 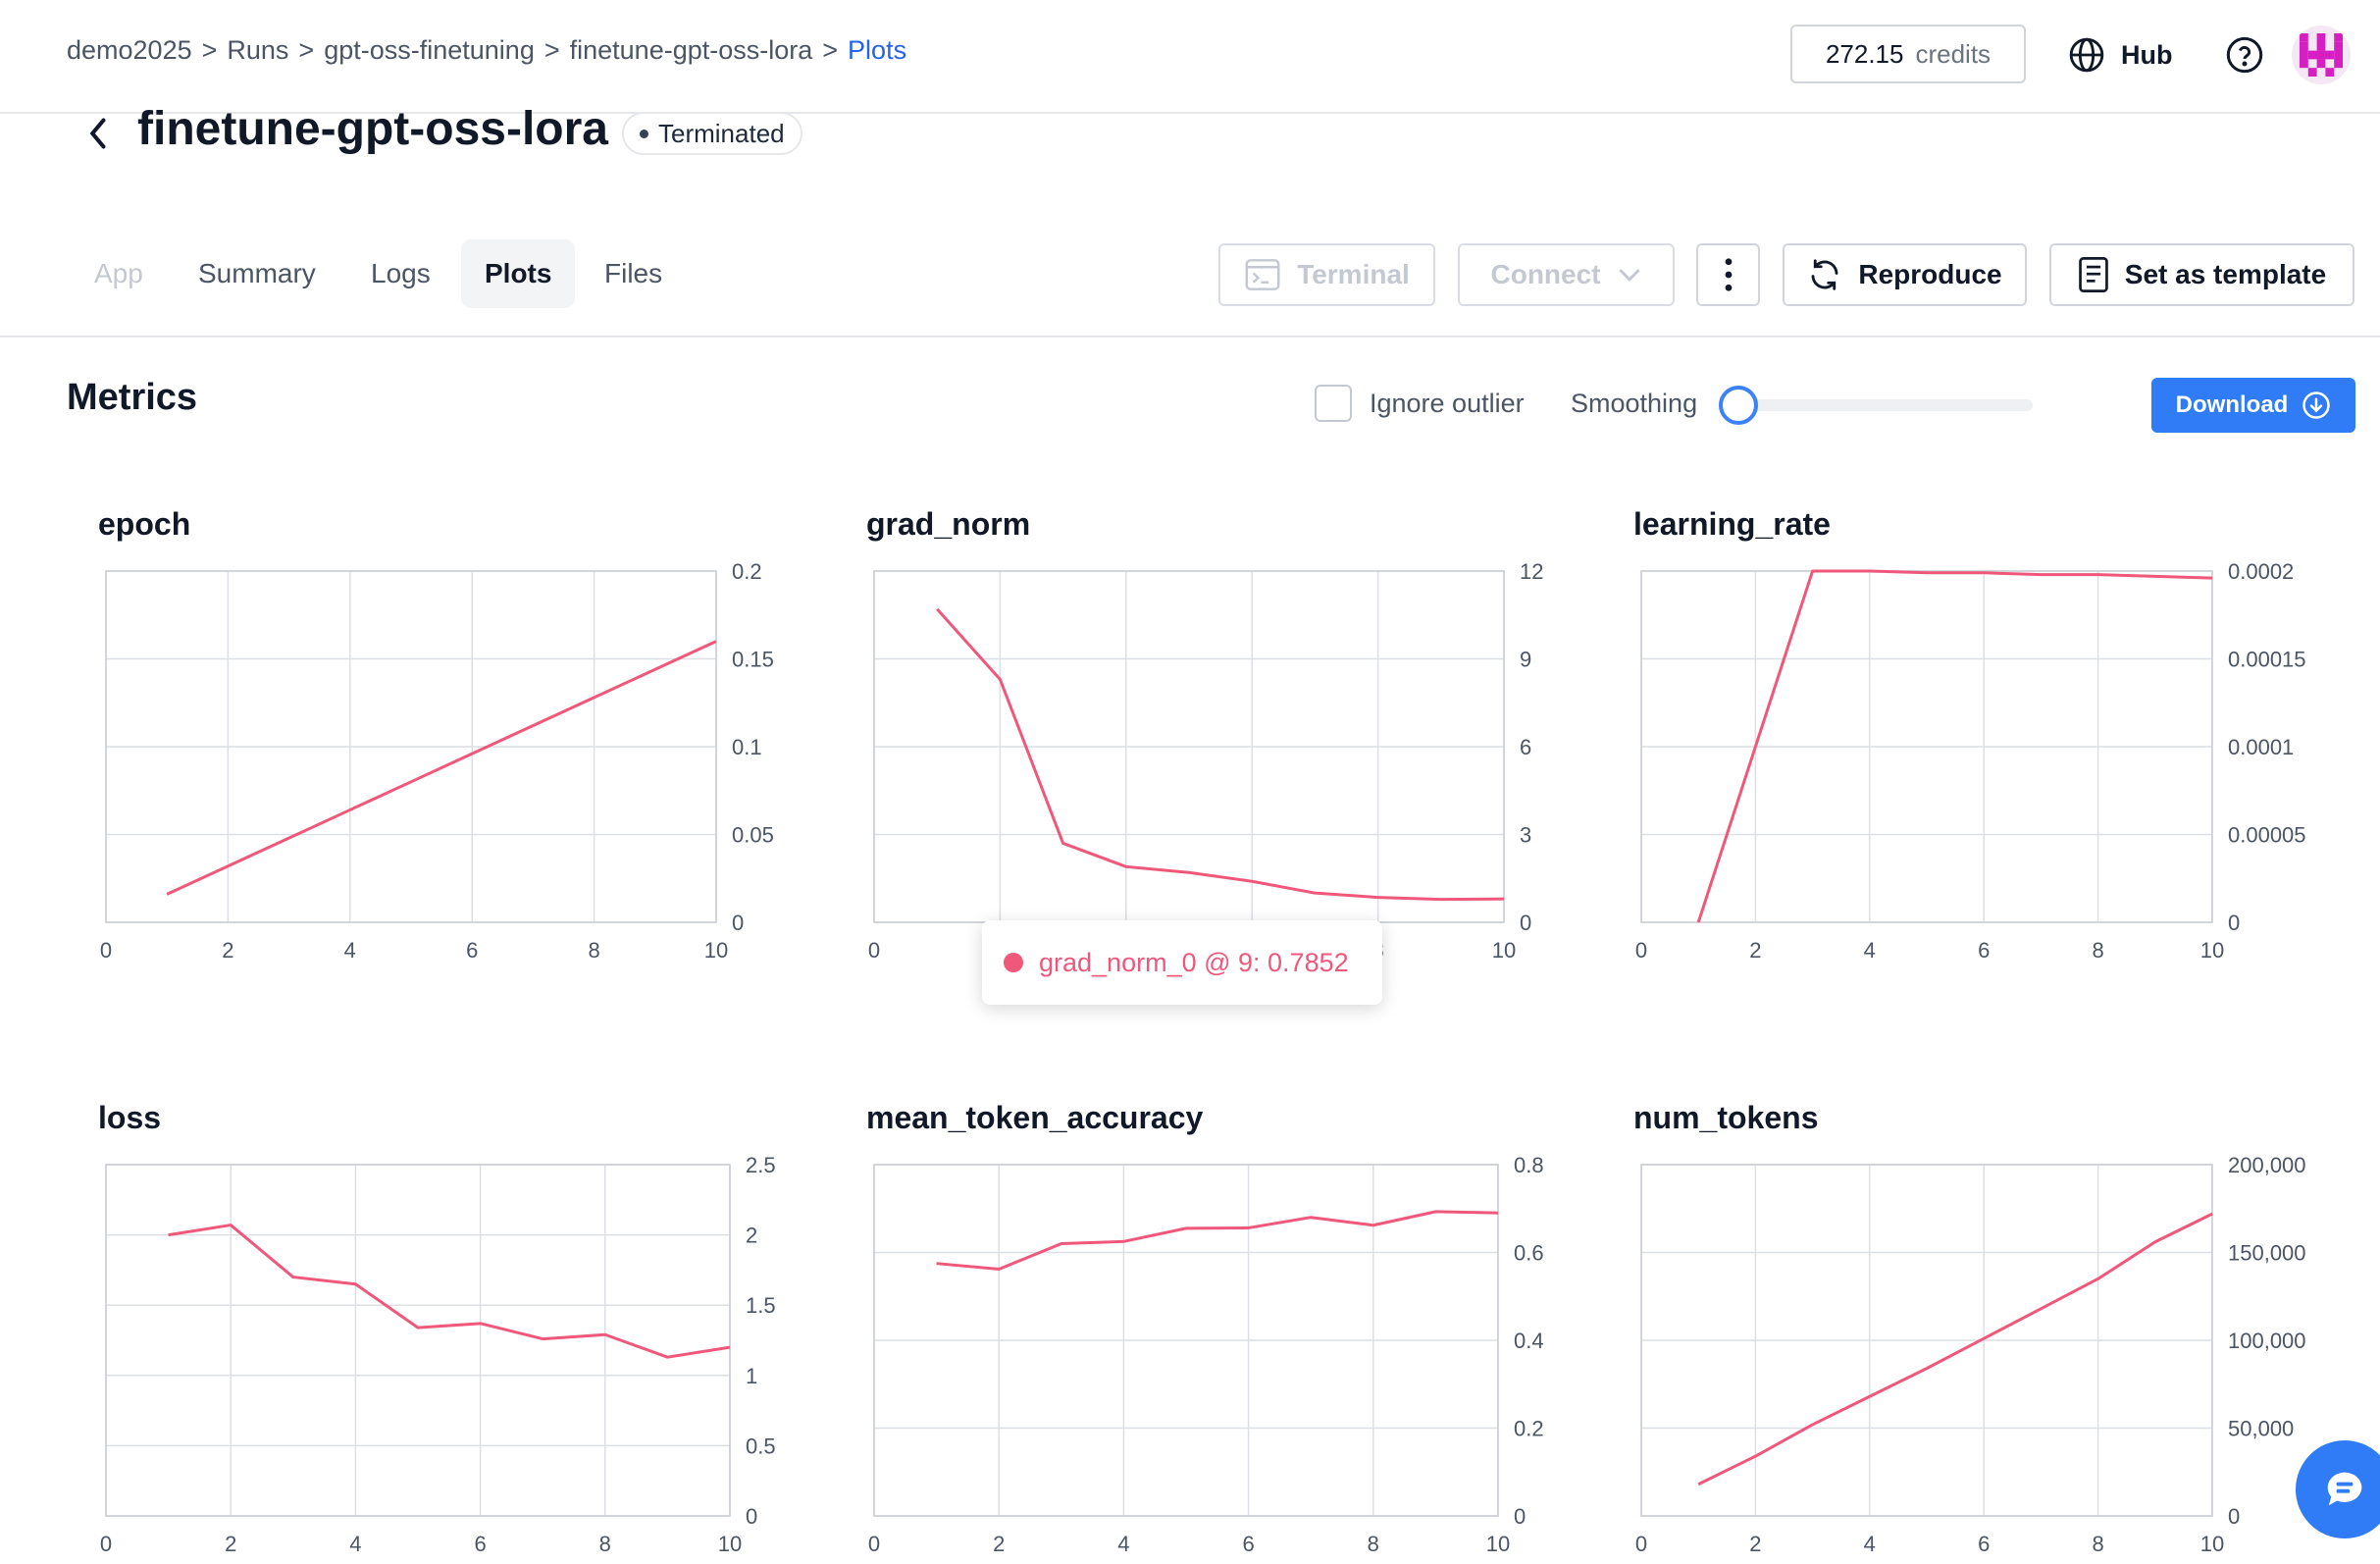 I want to click on tab-plots: Plots, so click(x=518, y=273).